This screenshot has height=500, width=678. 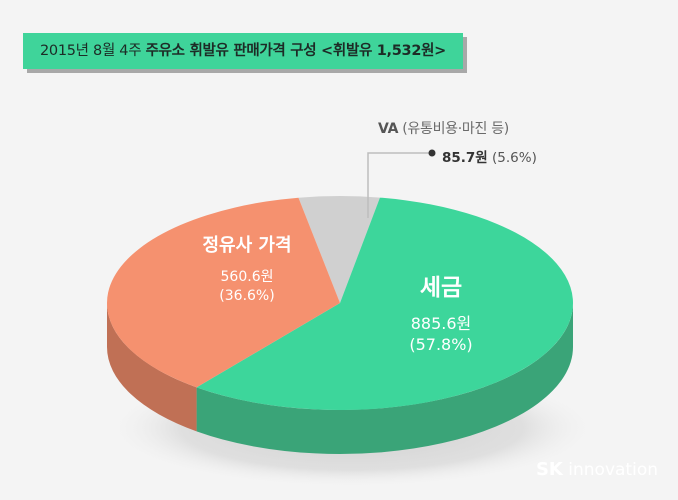 I want to click on pie-slice-refinery, so click(x=223, y=292).